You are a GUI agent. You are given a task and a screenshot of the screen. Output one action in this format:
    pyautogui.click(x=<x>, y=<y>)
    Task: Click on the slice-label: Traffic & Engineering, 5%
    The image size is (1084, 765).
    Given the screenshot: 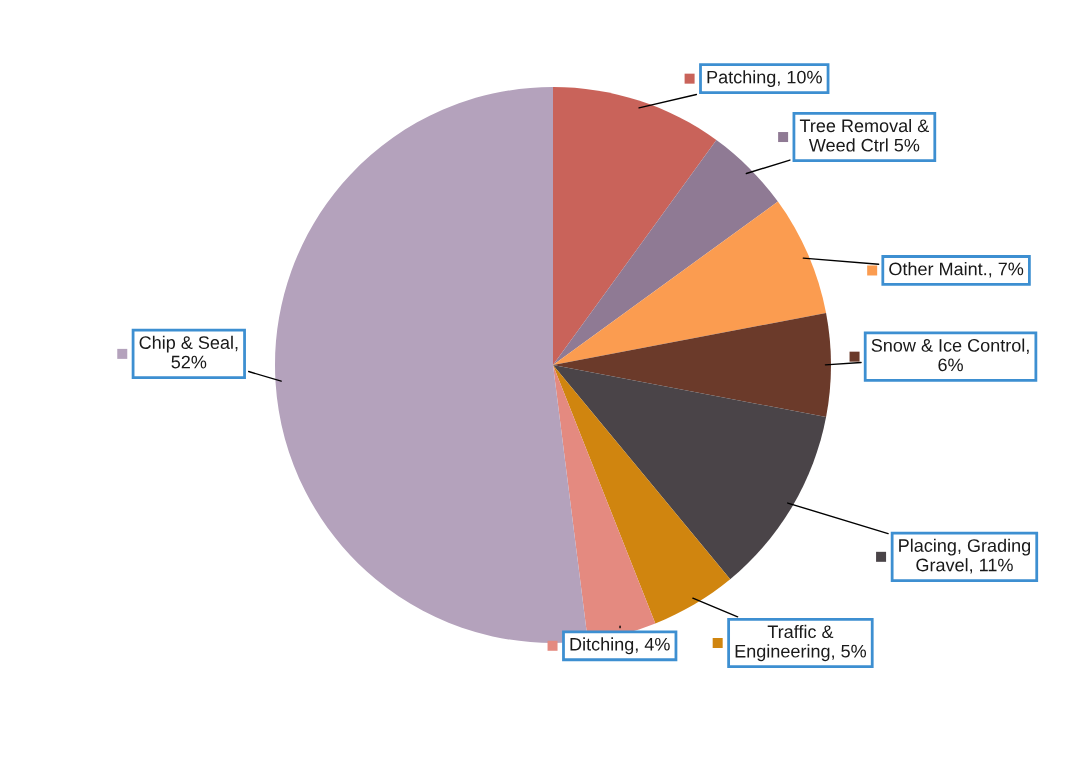 What is the action you would take?
    pyautogui.click(x=801, y=643)
    